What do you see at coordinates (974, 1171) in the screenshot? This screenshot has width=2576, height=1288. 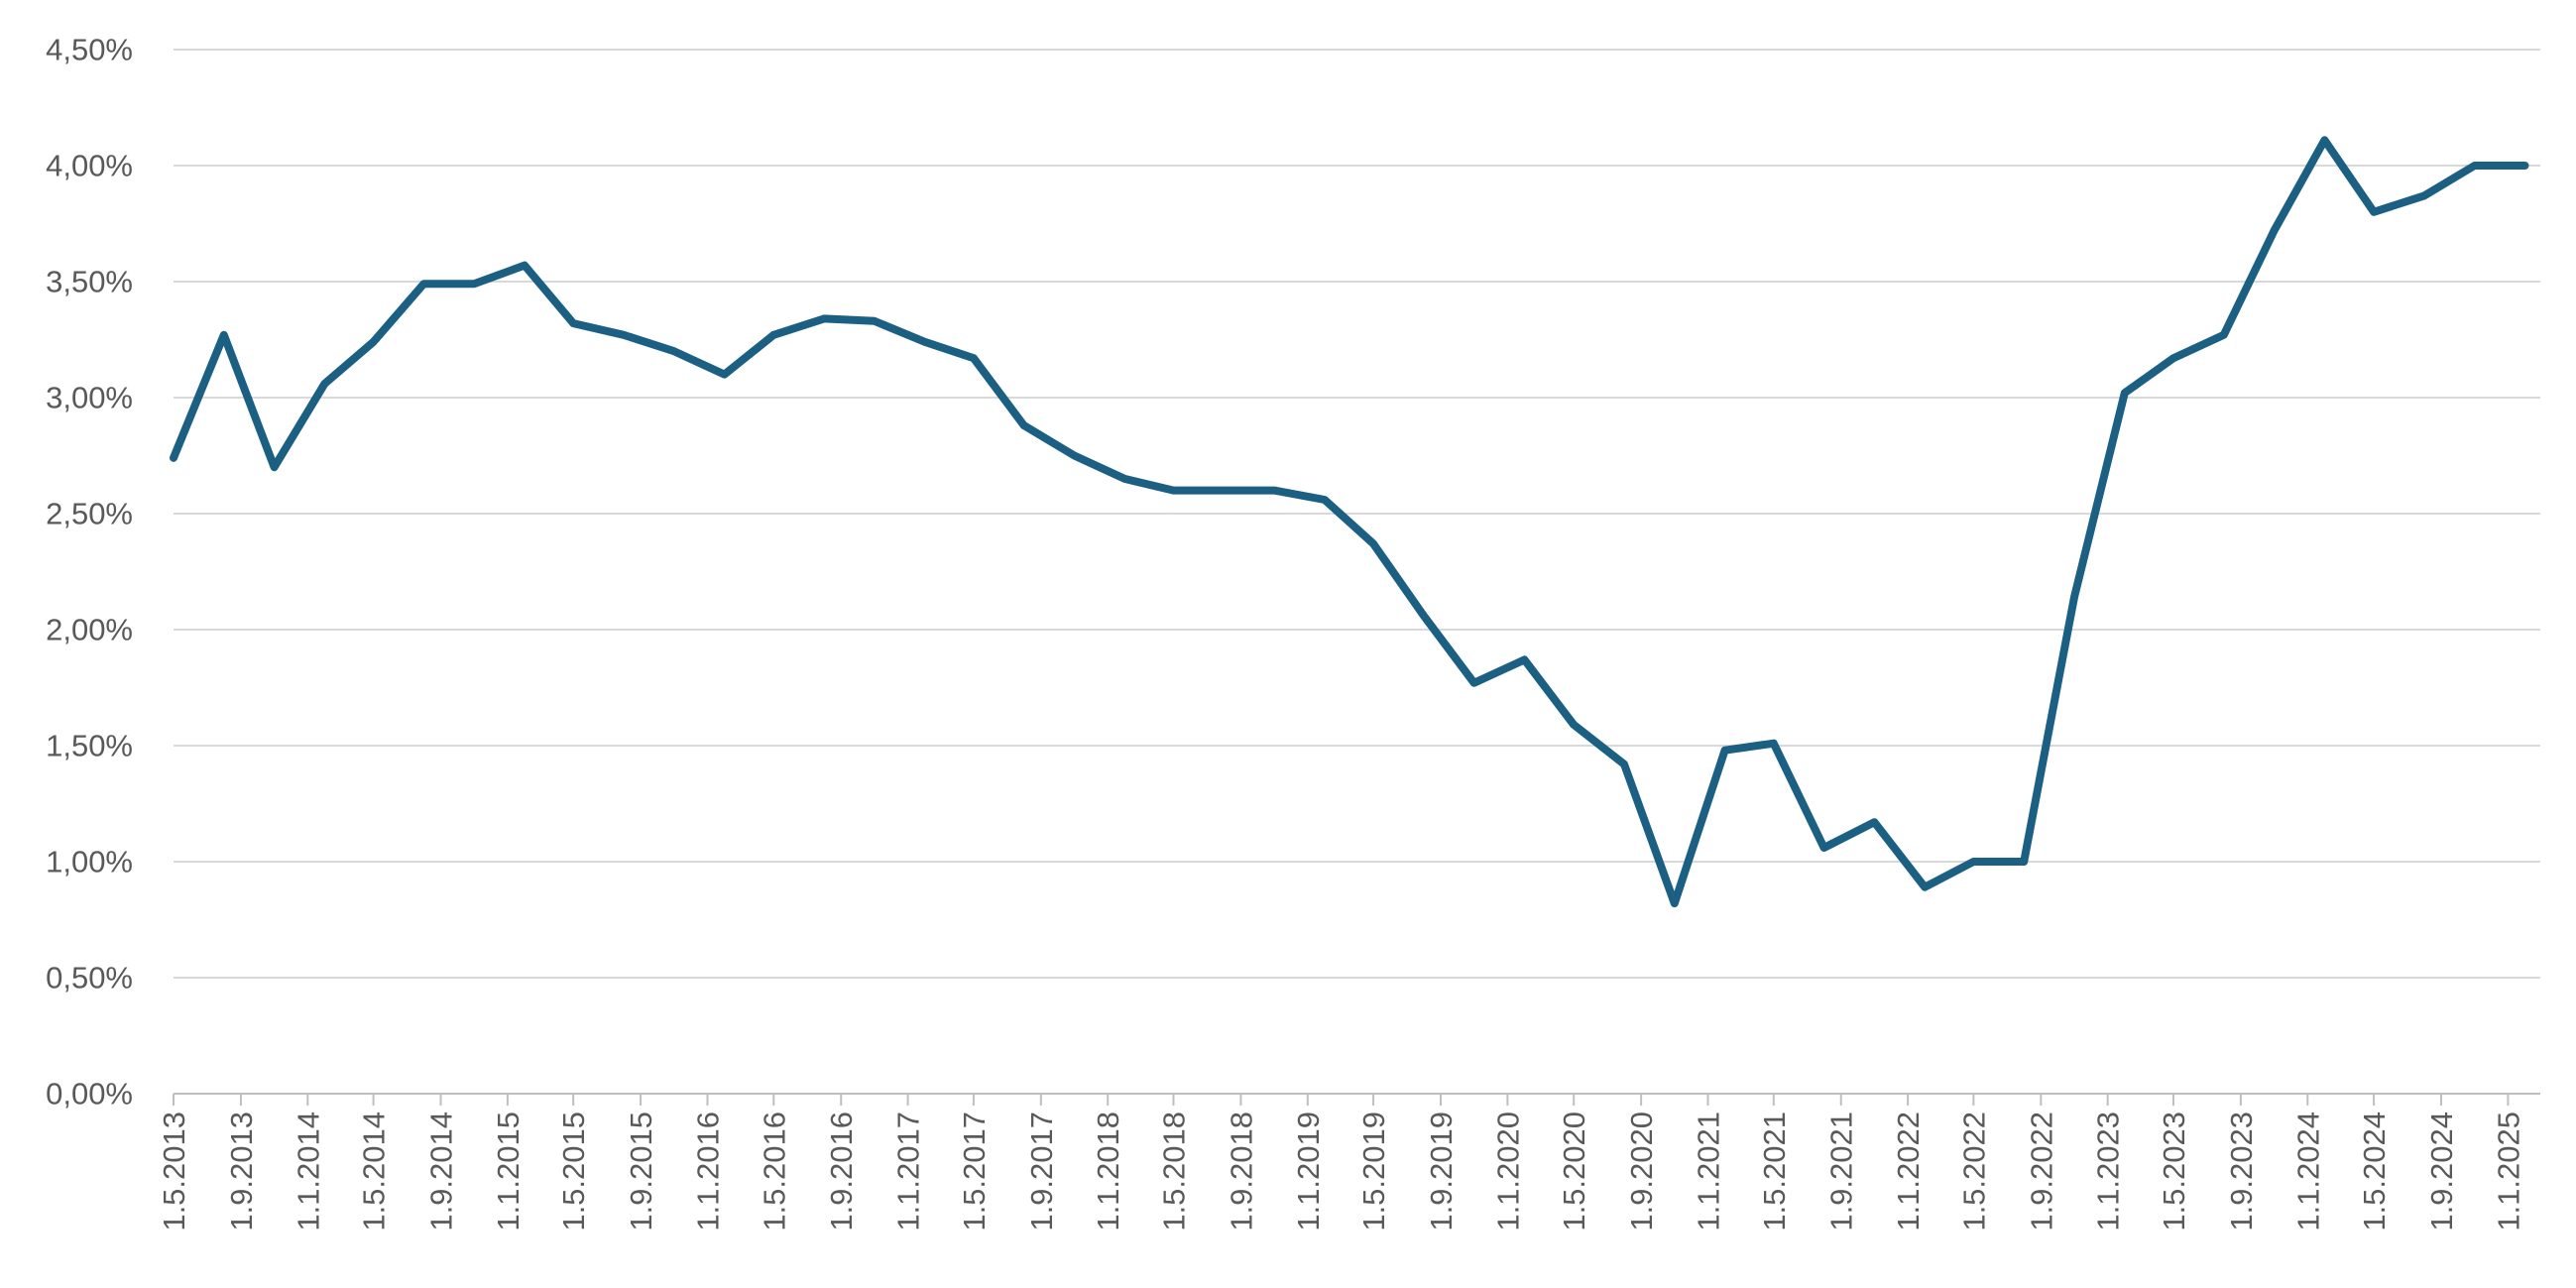 I see `x-tick-label: 1.5.2017` at bounding box center [974, 1171].